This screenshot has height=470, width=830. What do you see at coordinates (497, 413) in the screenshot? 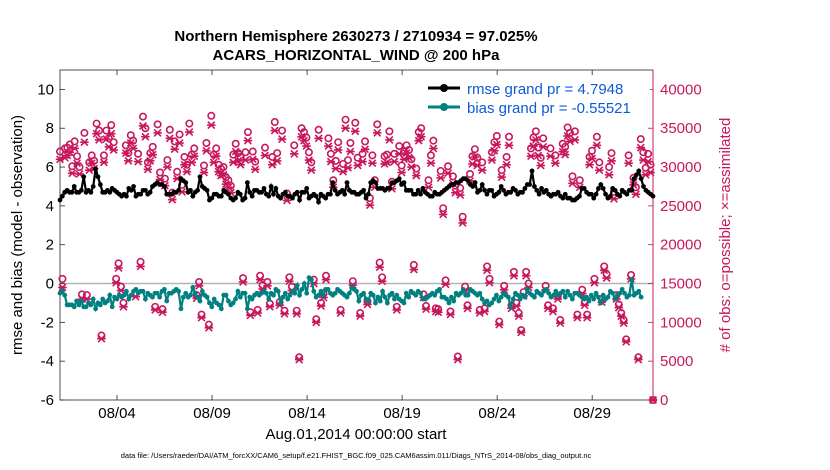
I see `x-tick-label: 08/24` at bounding box center [497, 413].